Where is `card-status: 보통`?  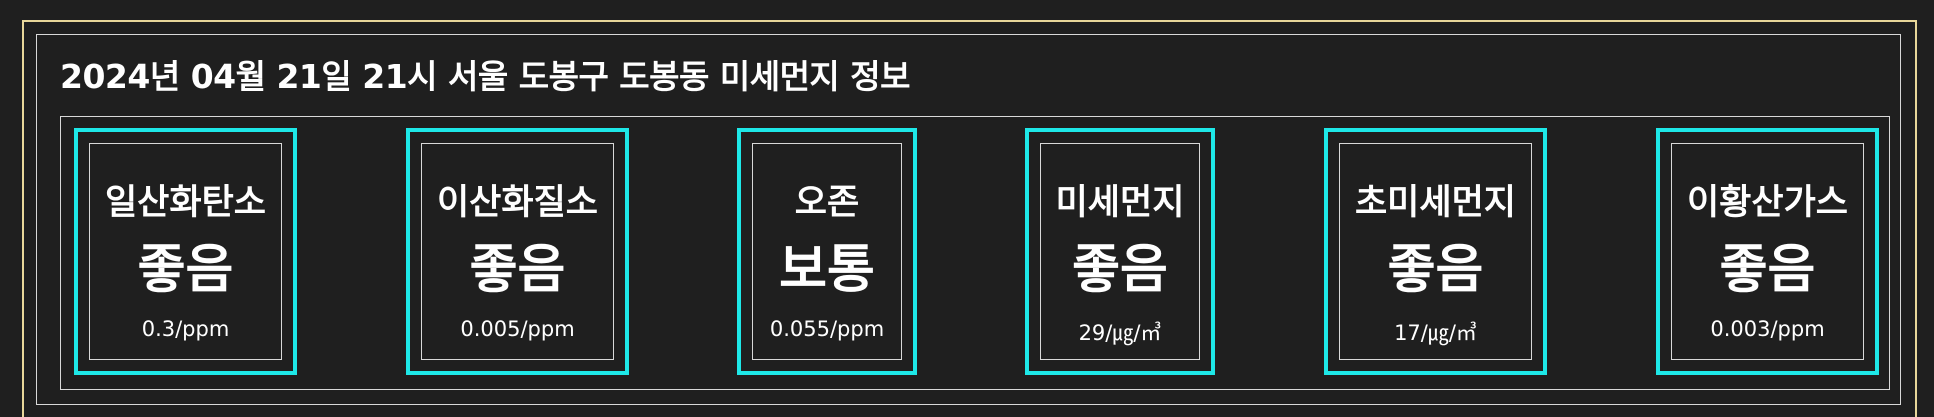
card-status: 보통 is located at coordinates (827, 270).